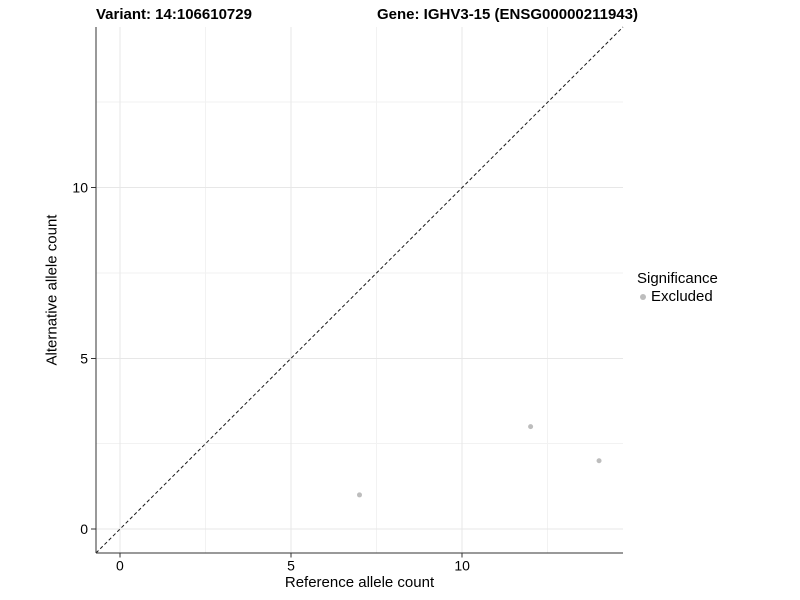  Describe the element at coordinates (682, 296) in the screenshot. I see `legend-item-label: Excluded` at that location.